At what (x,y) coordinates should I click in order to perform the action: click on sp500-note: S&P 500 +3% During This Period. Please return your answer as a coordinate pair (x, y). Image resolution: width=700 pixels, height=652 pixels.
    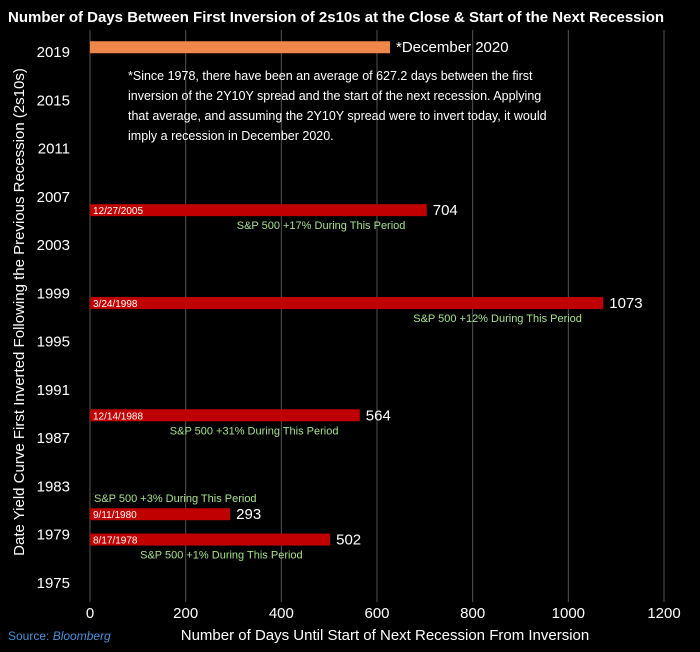
    Looking at the image, I should click on (175, 499).